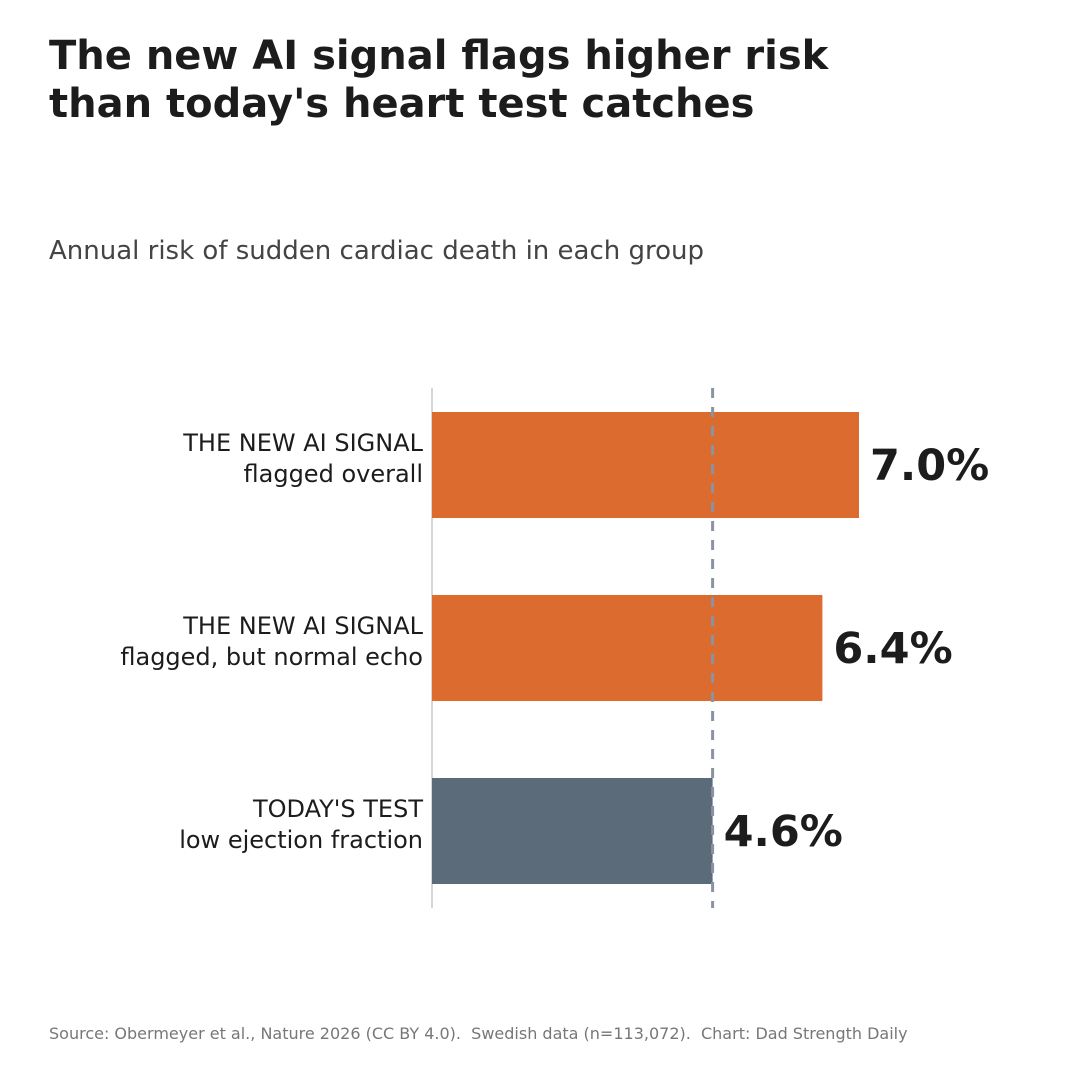  Describe the element at coordinates (892, 649) in the screenshot. I see `value-label-2: 6.4%` at that location.